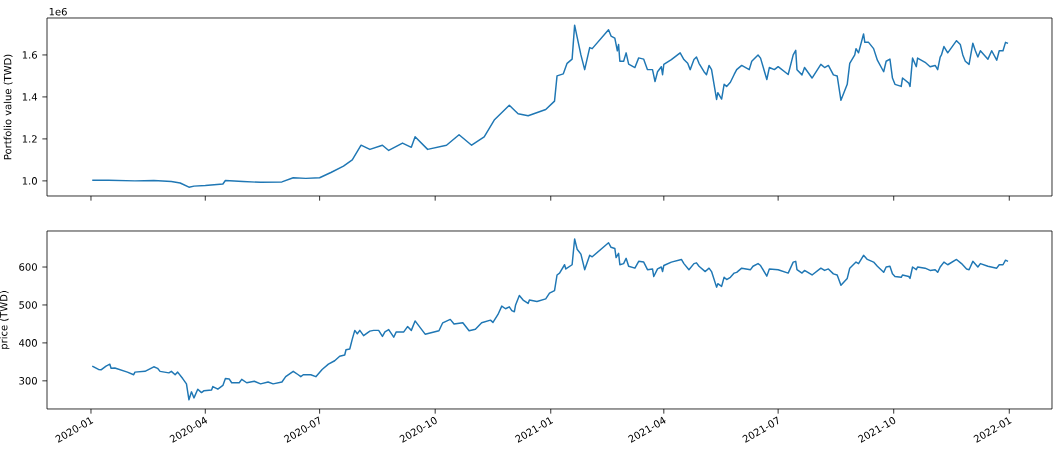 Image resolution: width=1058 pixels, height=453 pixels. I want to click on y-tick-label: 400, so click(28, 343).